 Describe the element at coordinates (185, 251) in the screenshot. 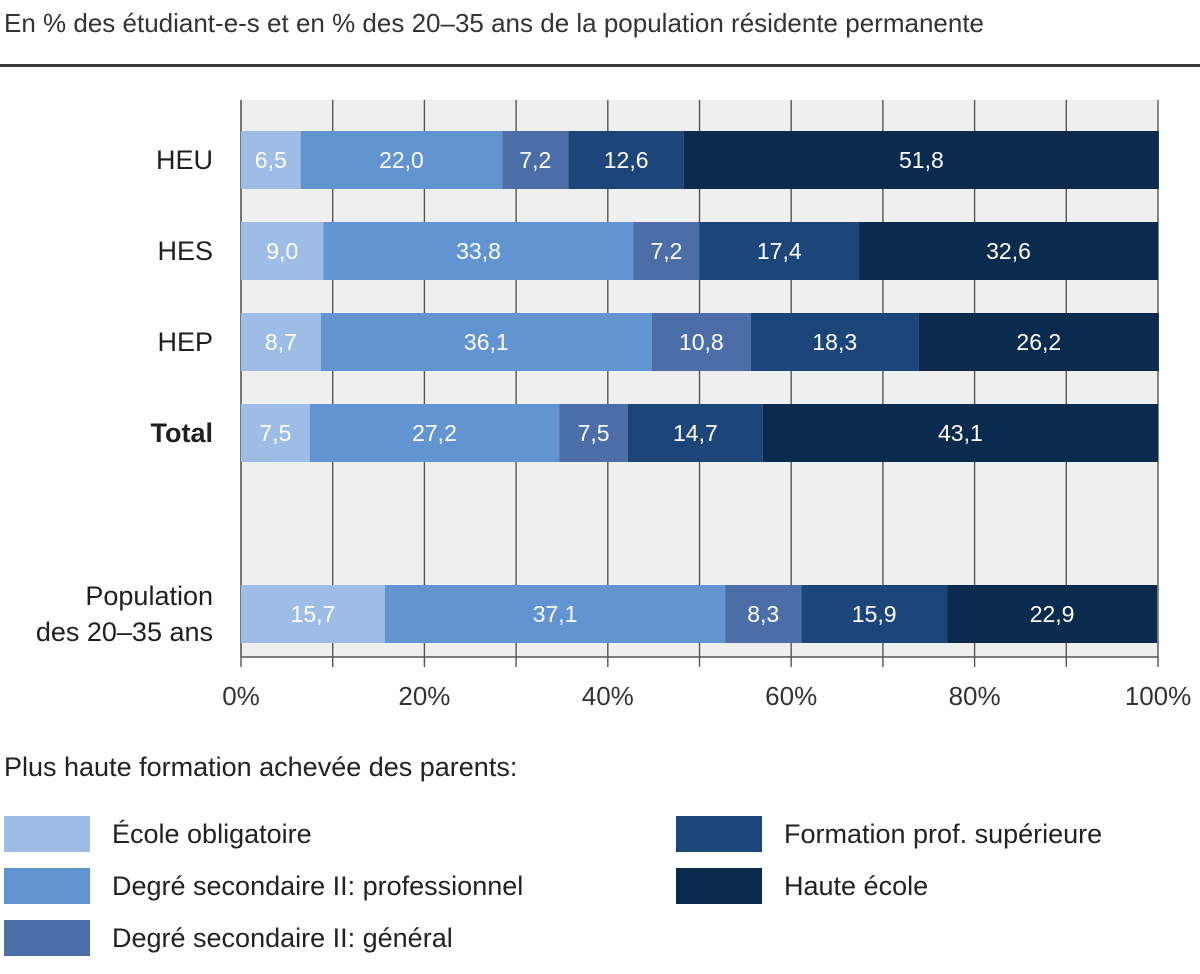

I see `category-label: HES` at that location.